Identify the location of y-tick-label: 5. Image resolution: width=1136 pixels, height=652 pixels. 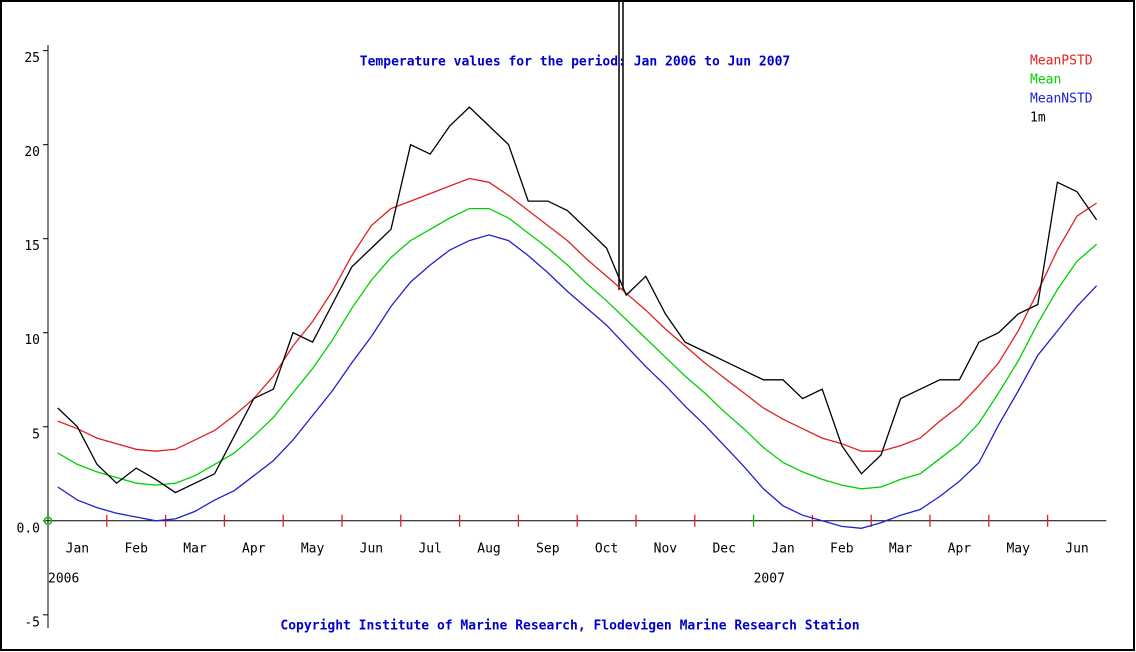
(36, 434).